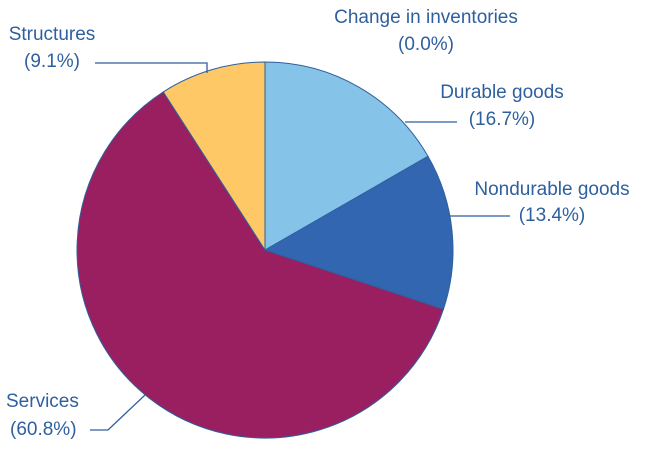 The image size is (650, 453). What do you see at coordinates (52, 61) in the screenshot?
I see `value-label: (9.1%)` at bounding box center [52, 61].